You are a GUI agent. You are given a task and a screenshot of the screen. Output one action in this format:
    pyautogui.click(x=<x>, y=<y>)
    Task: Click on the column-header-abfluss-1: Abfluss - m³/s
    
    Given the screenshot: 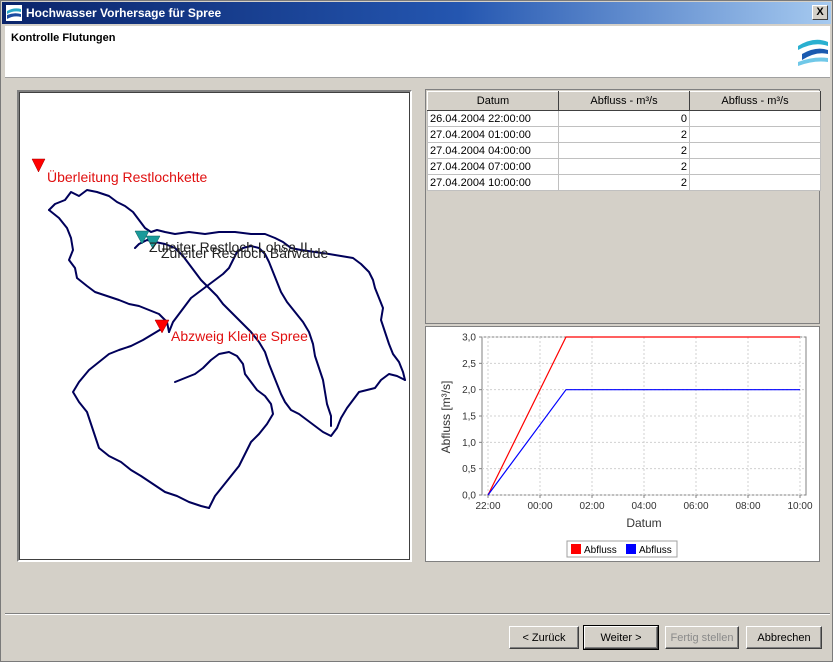 What is the action you would take?
    pyautogui.click(x=624, y=101)
    